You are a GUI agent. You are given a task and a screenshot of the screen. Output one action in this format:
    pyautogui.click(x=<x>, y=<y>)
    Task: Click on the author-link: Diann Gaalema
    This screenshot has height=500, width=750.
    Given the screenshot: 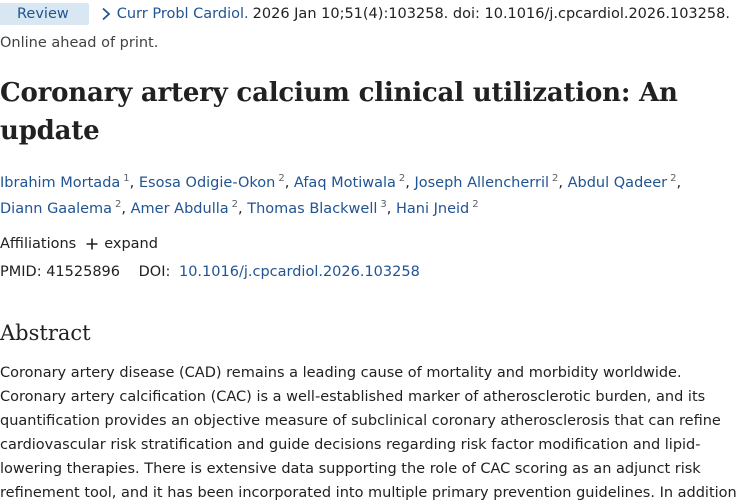 What is the action you would take?
    pyautogui.click(x=56, y=209)
    